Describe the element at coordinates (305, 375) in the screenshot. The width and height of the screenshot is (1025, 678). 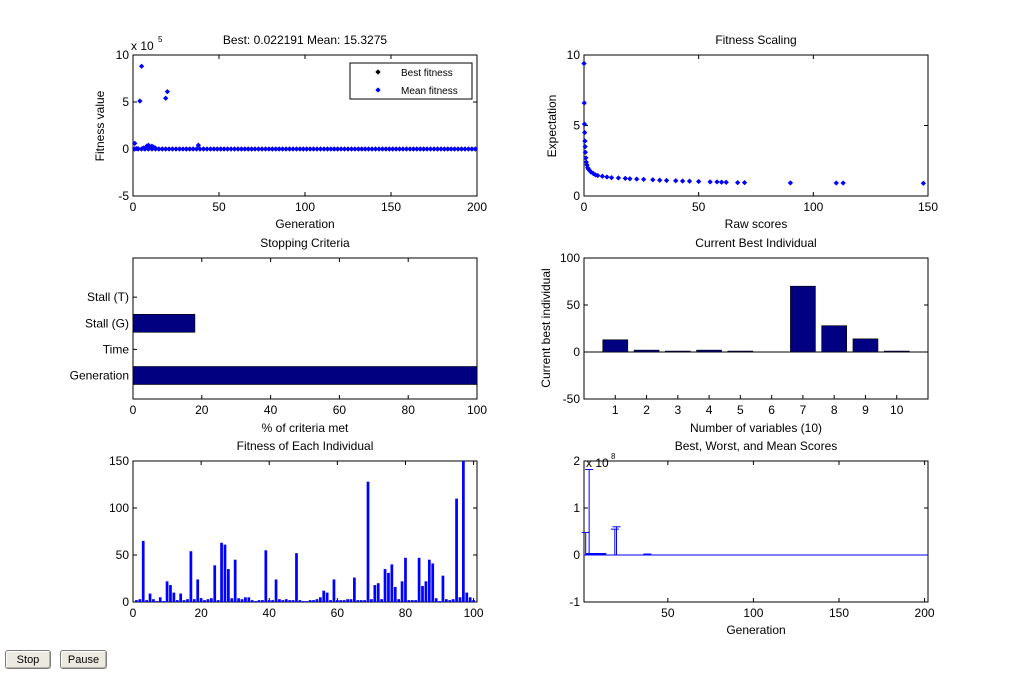
I see `plot-stopping-criteria-bar` at that location.